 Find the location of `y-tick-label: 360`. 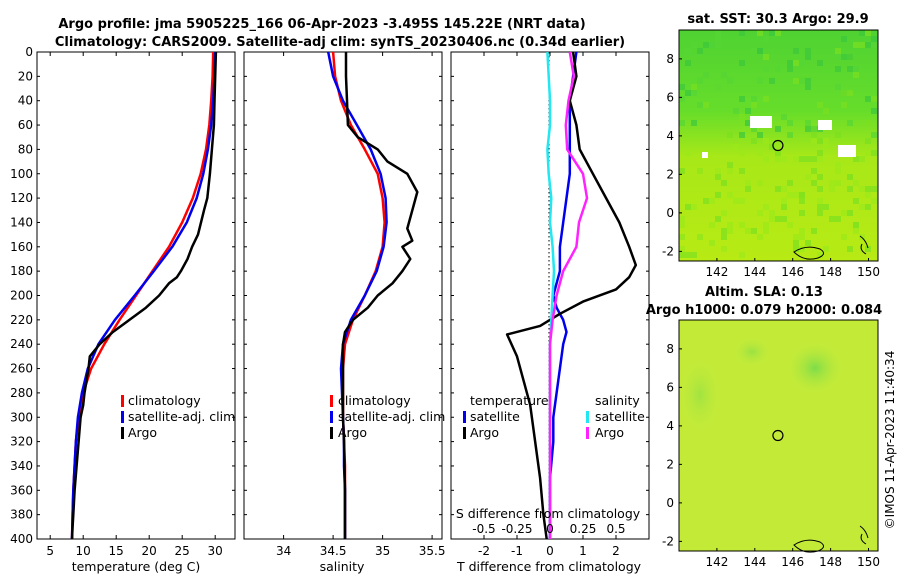

y-tick-label: 360 is located at coordinates (21, 490).